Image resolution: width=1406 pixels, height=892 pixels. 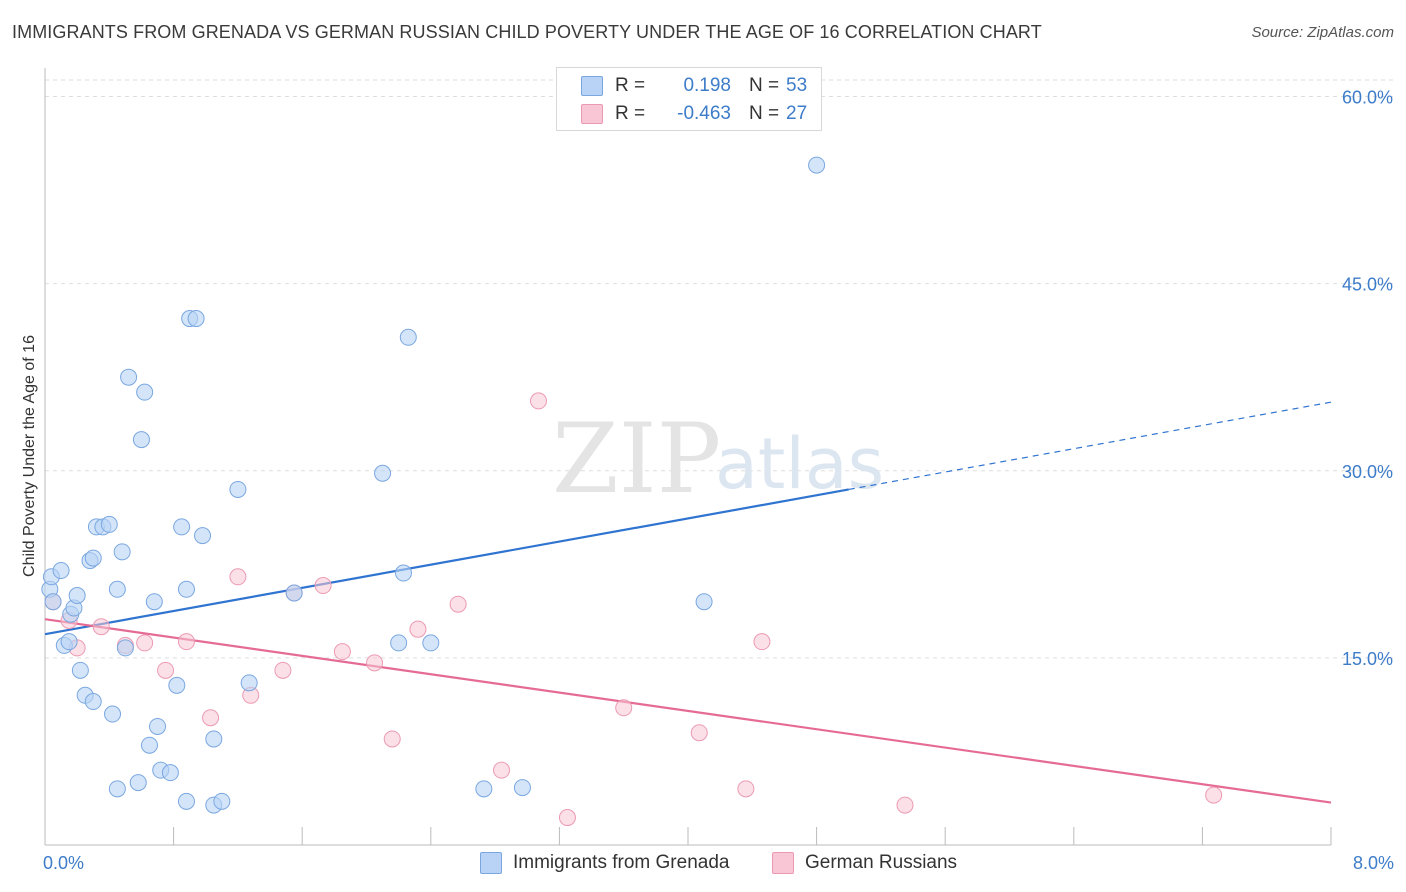 I want to click on series-swatch-blue, so click(x=491, y=863).